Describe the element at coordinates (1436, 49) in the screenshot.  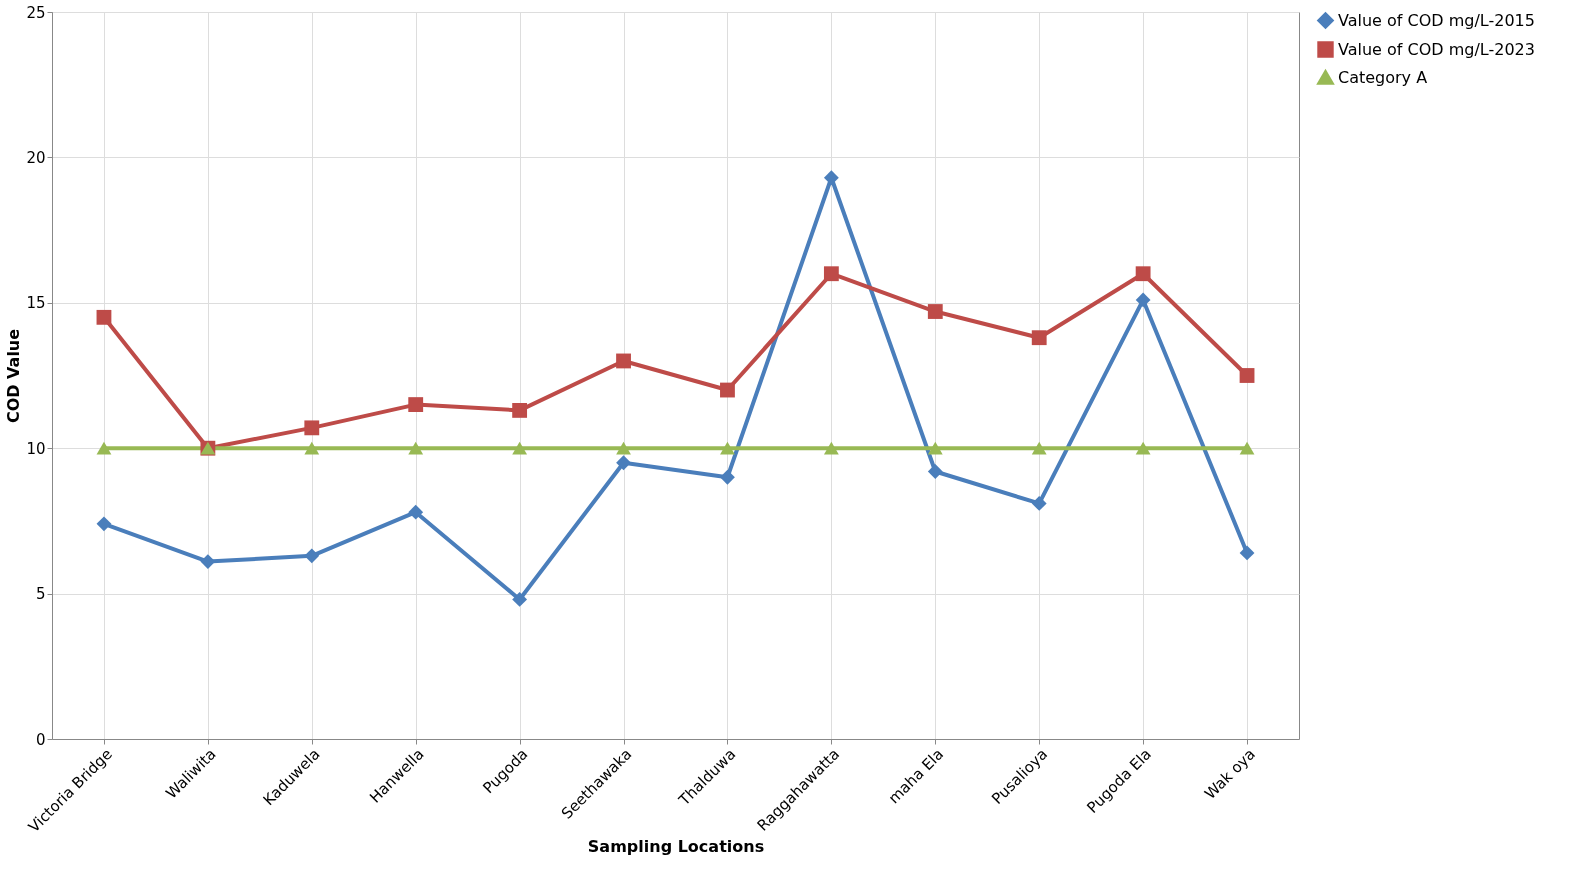
I see `legend-label: Value of COD mg/L-2023` at that location.